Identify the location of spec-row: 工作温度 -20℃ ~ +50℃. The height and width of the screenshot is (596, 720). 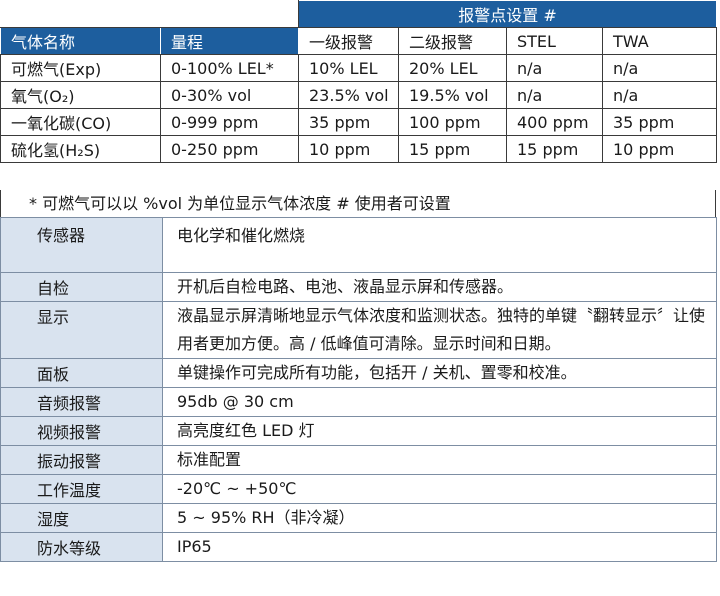
(358, 489).